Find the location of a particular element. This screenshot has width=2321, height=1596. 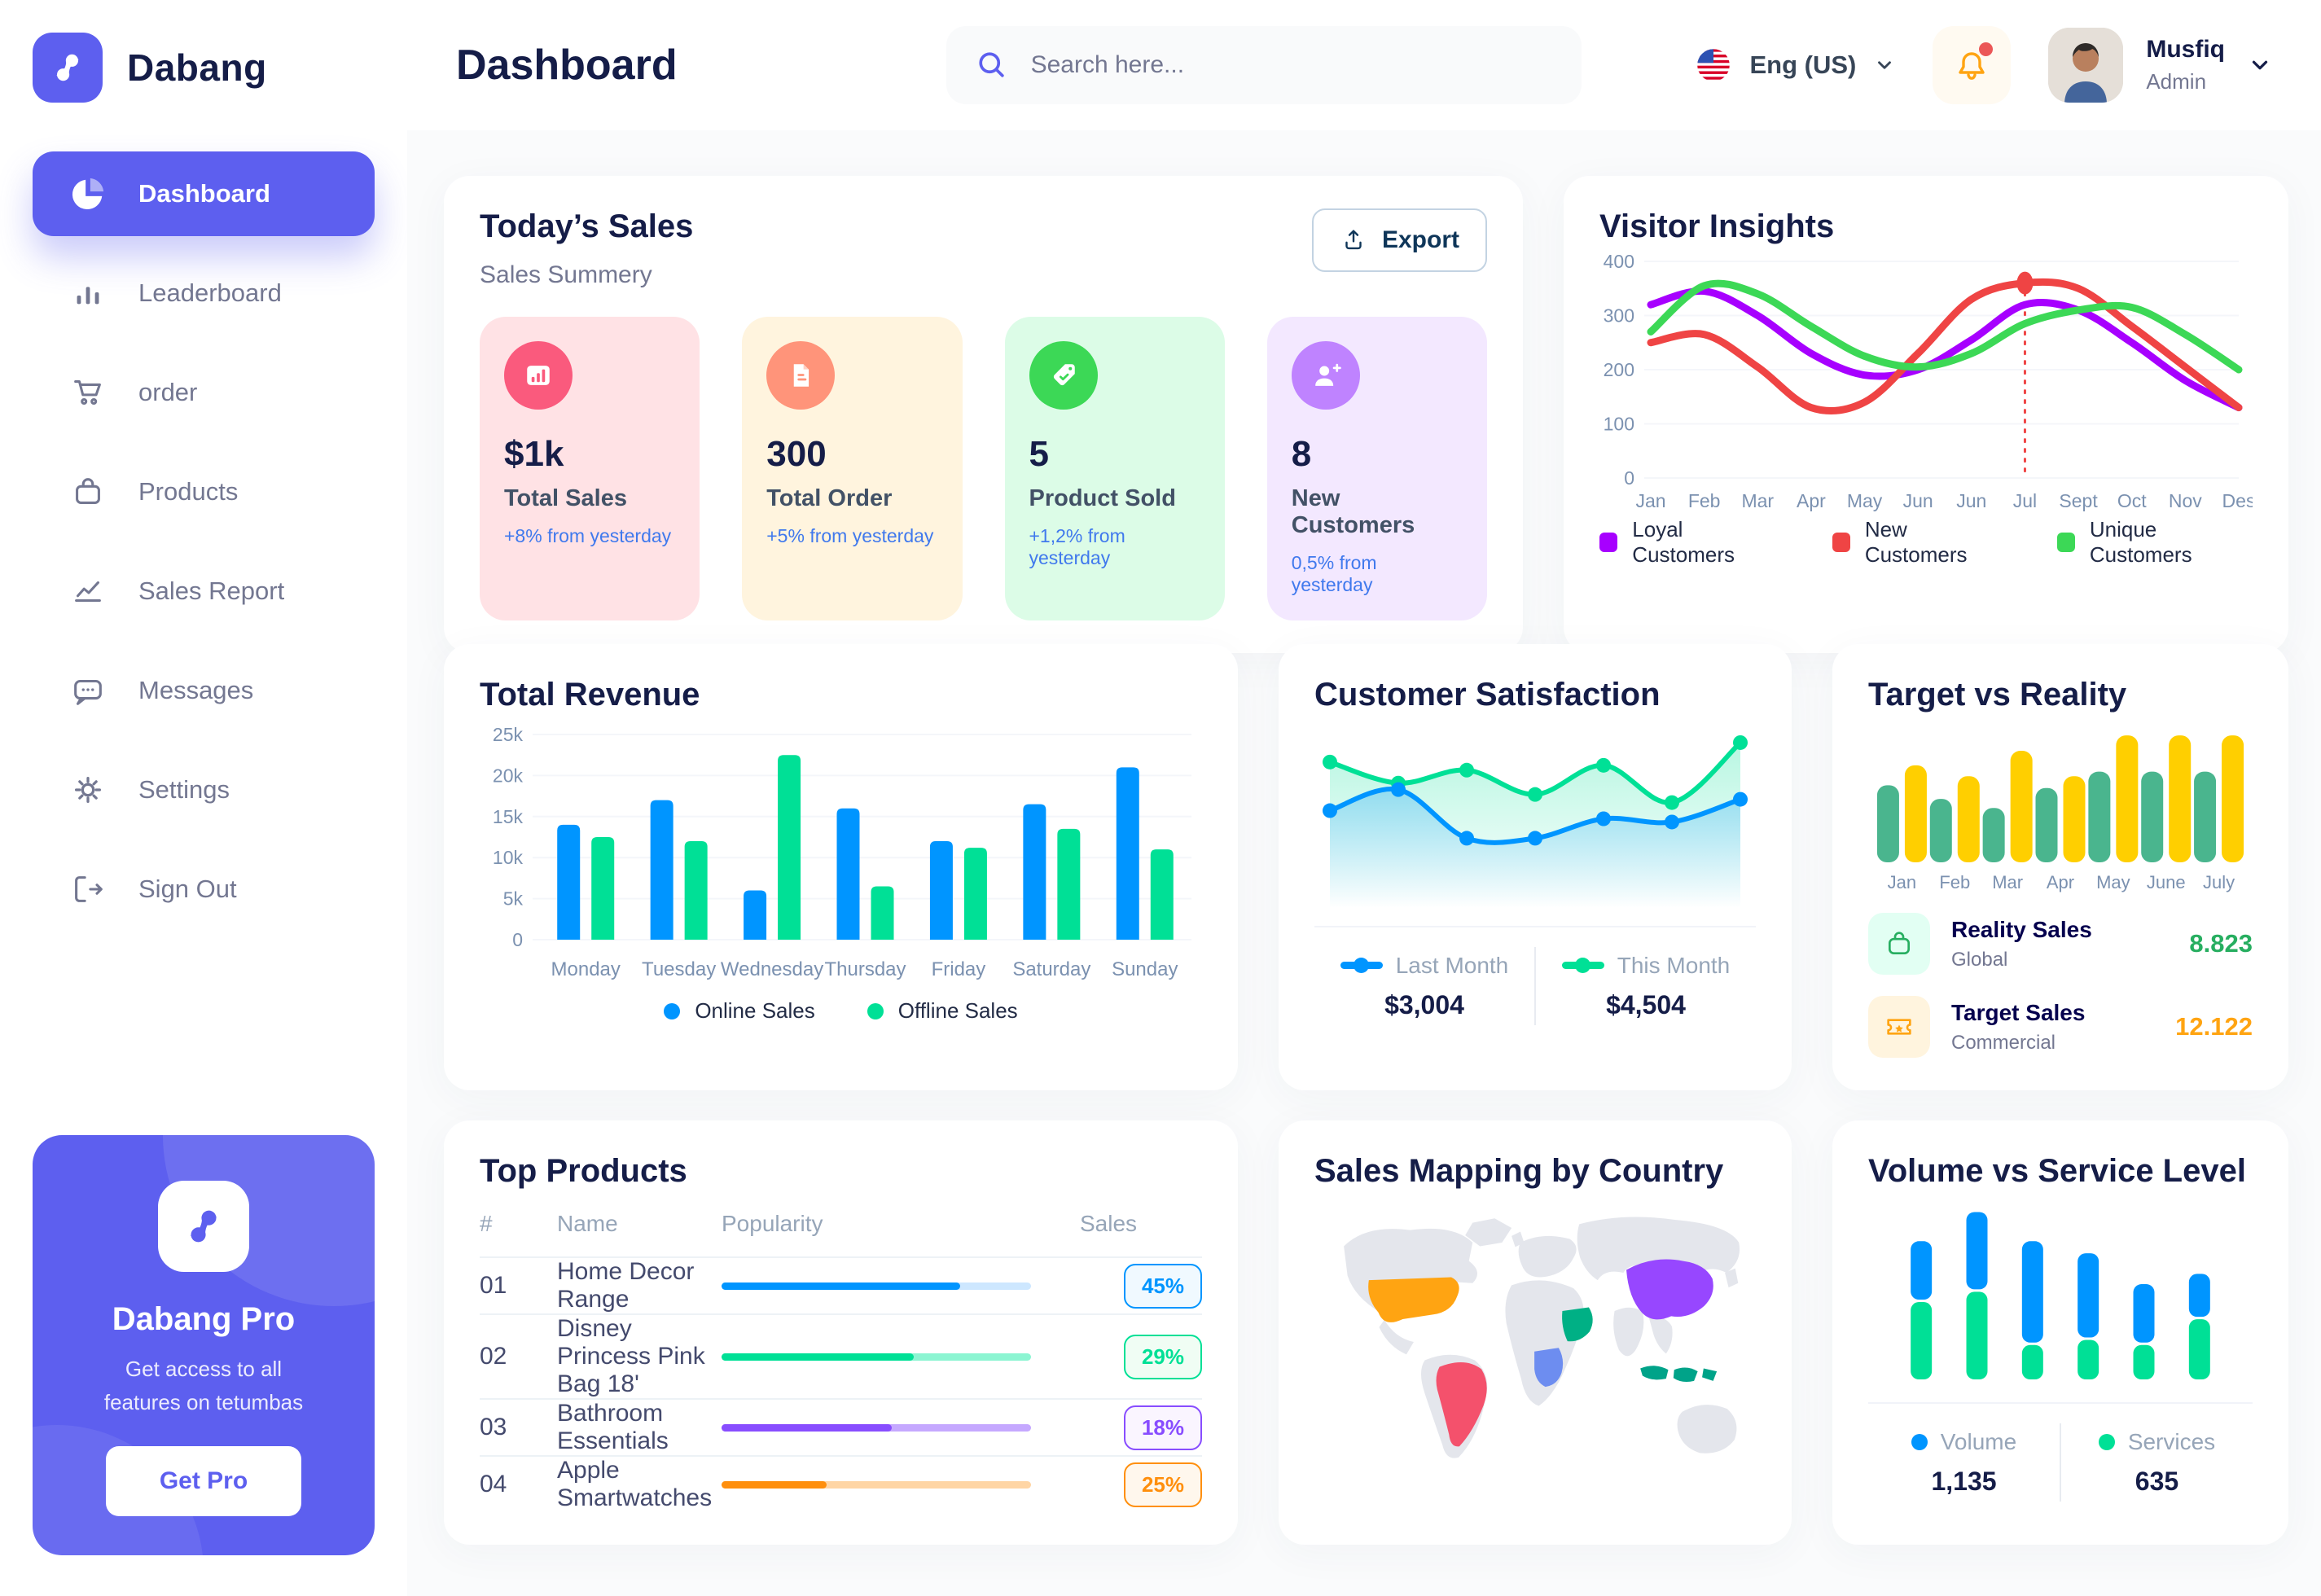

notifications-button is located at coordinates (1972, 65).